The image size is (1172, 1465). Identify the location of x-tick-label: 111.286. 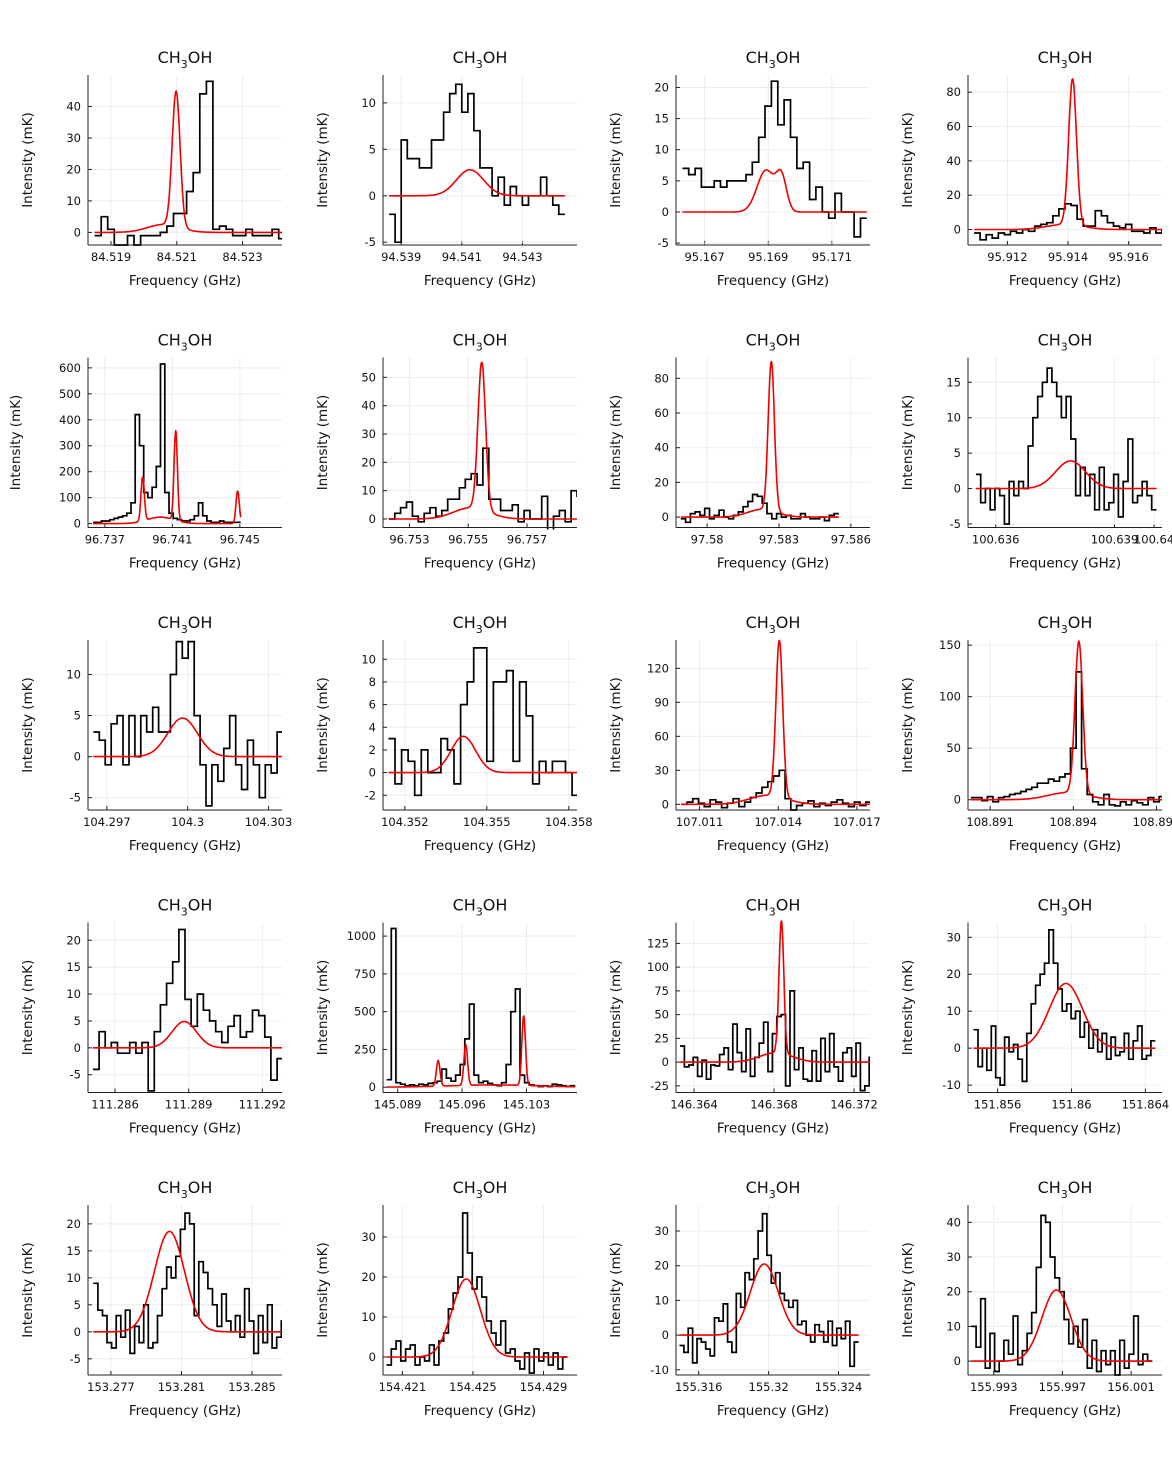
(115, 1105).